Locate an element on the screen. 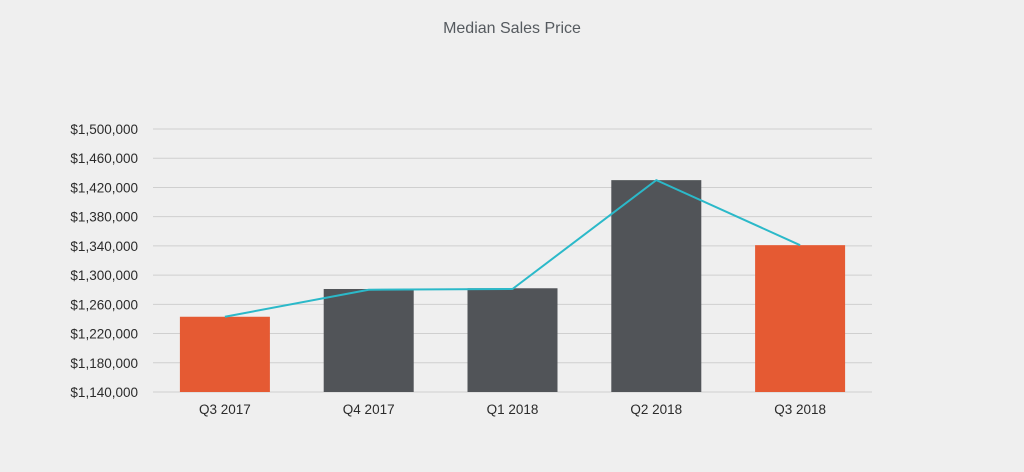  x-tick-label: Q3 2018 is located at coordinates (800, 409).